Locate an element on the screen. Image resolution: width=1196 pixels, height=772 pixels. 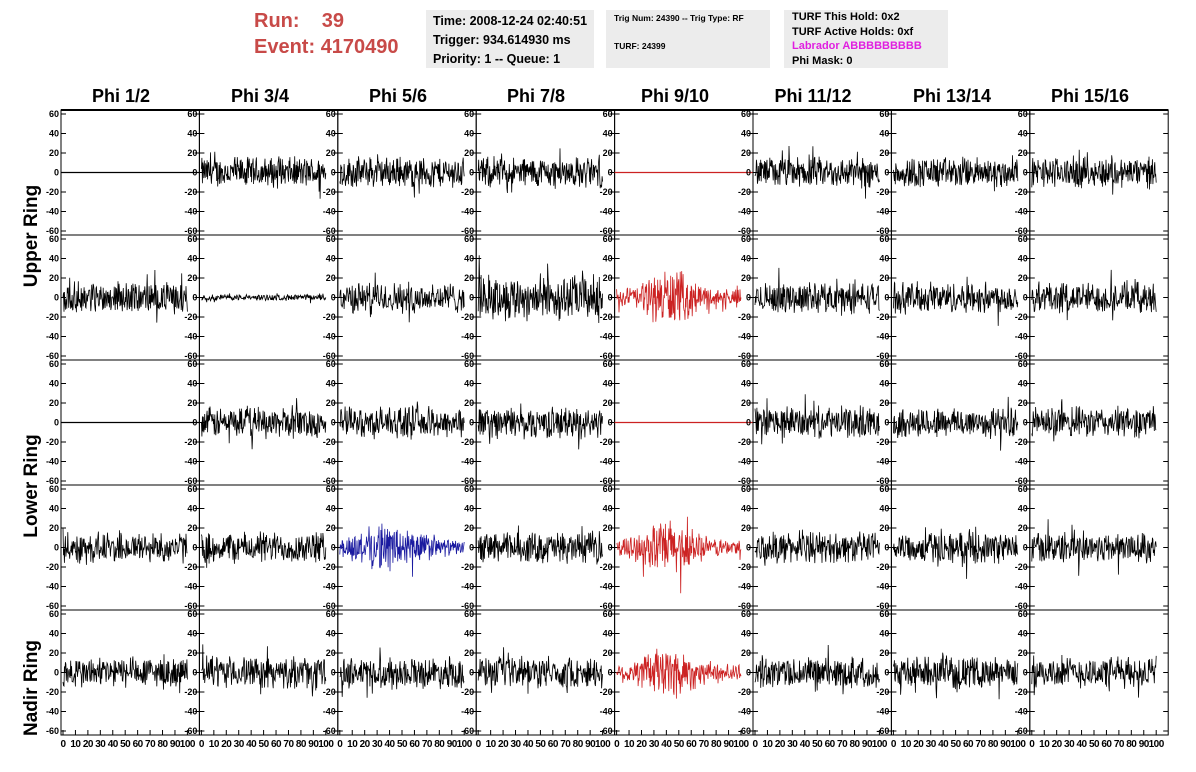
turf-active-holds: TURF Active Holds: 0xf is located at coordinates (853, 31).